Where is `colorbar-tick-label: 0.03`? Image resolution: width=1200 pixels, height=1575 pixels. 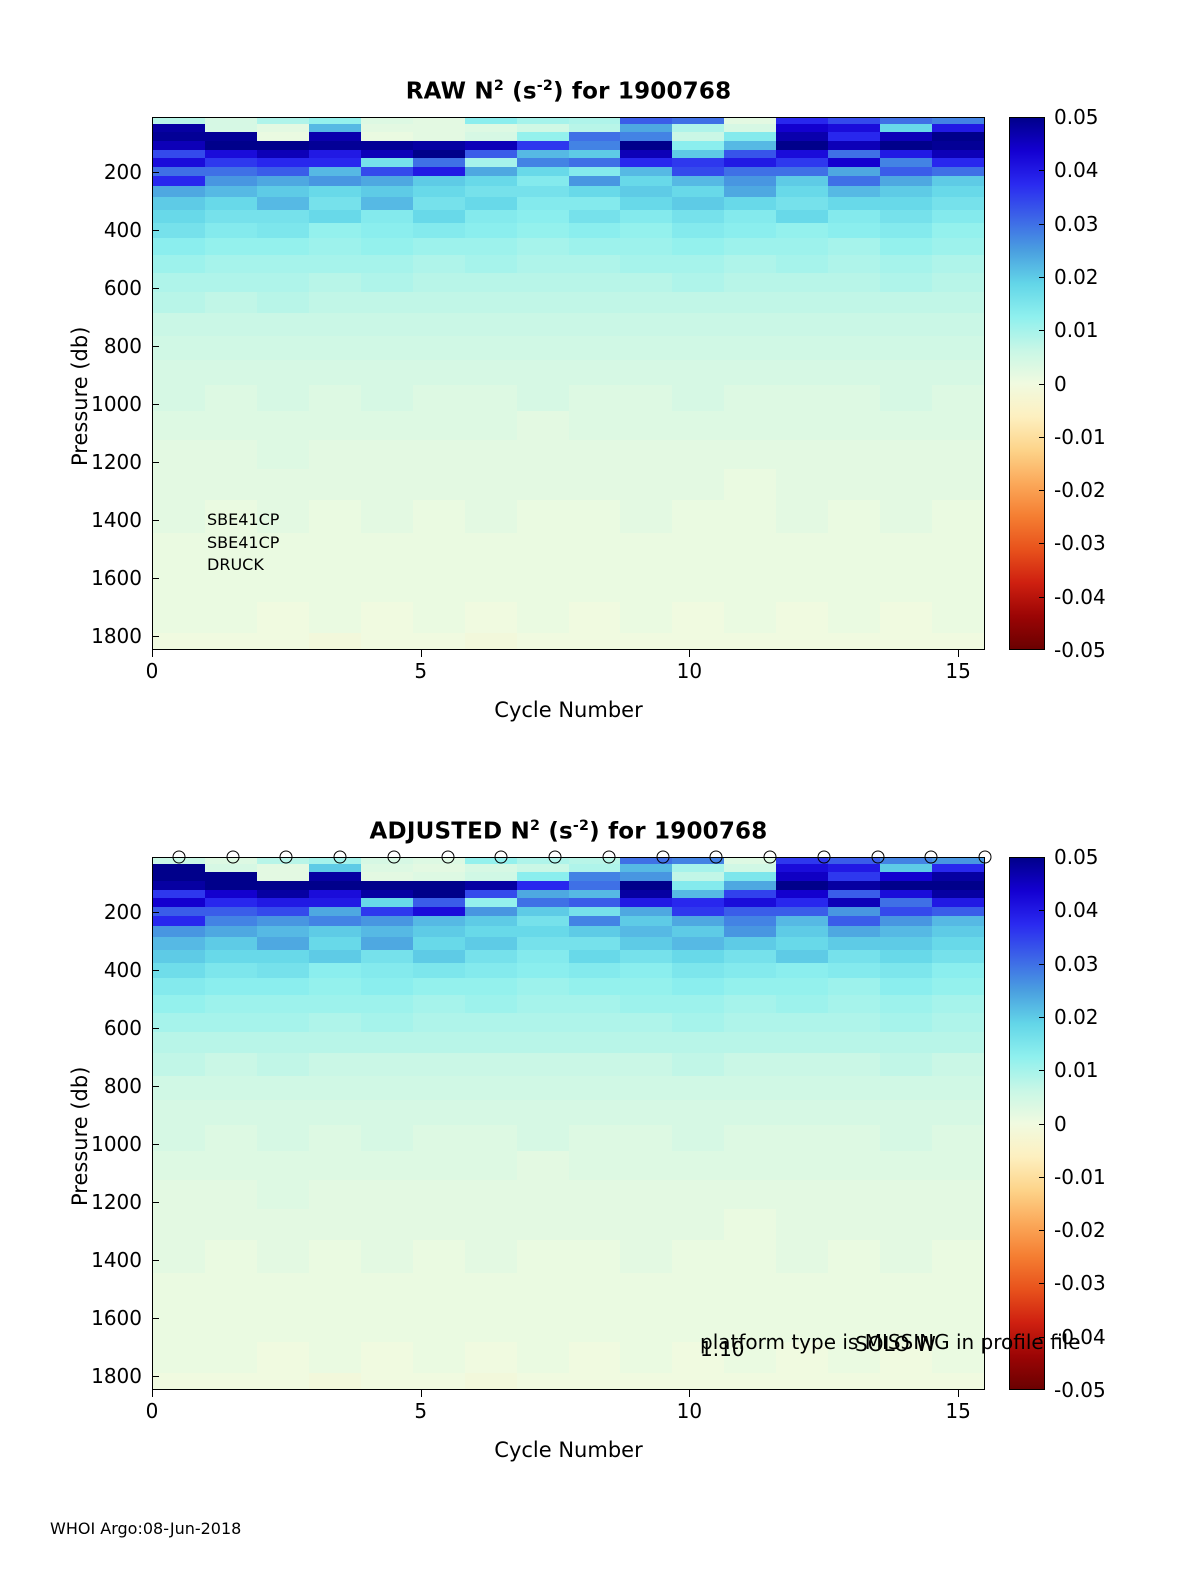 colorbar-tick-label: 0.03 is located at coordinates (1076, 223).